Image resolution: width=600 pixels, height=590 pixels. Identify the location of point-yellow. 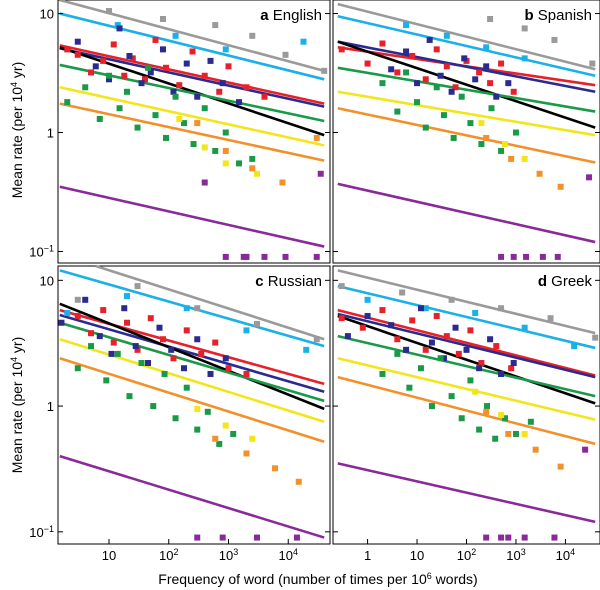
(197, 408).